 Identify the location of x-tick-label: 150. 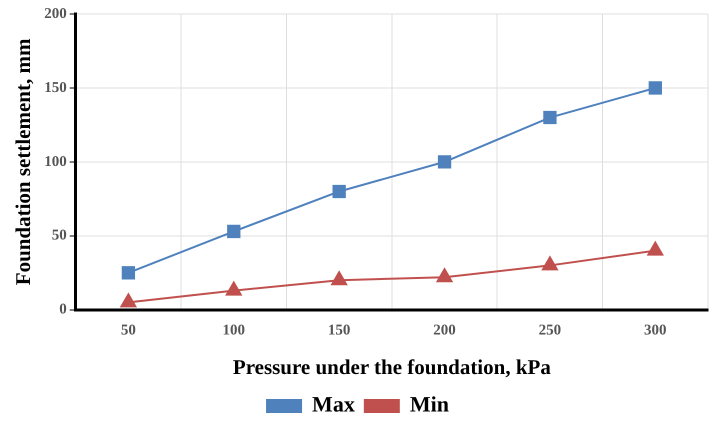
(339, 330).